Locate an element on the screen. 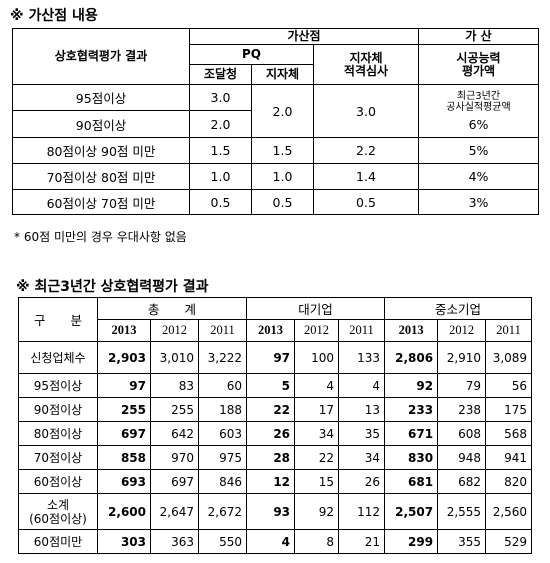  value-cell: 671 is located at coordinates (411, 433).